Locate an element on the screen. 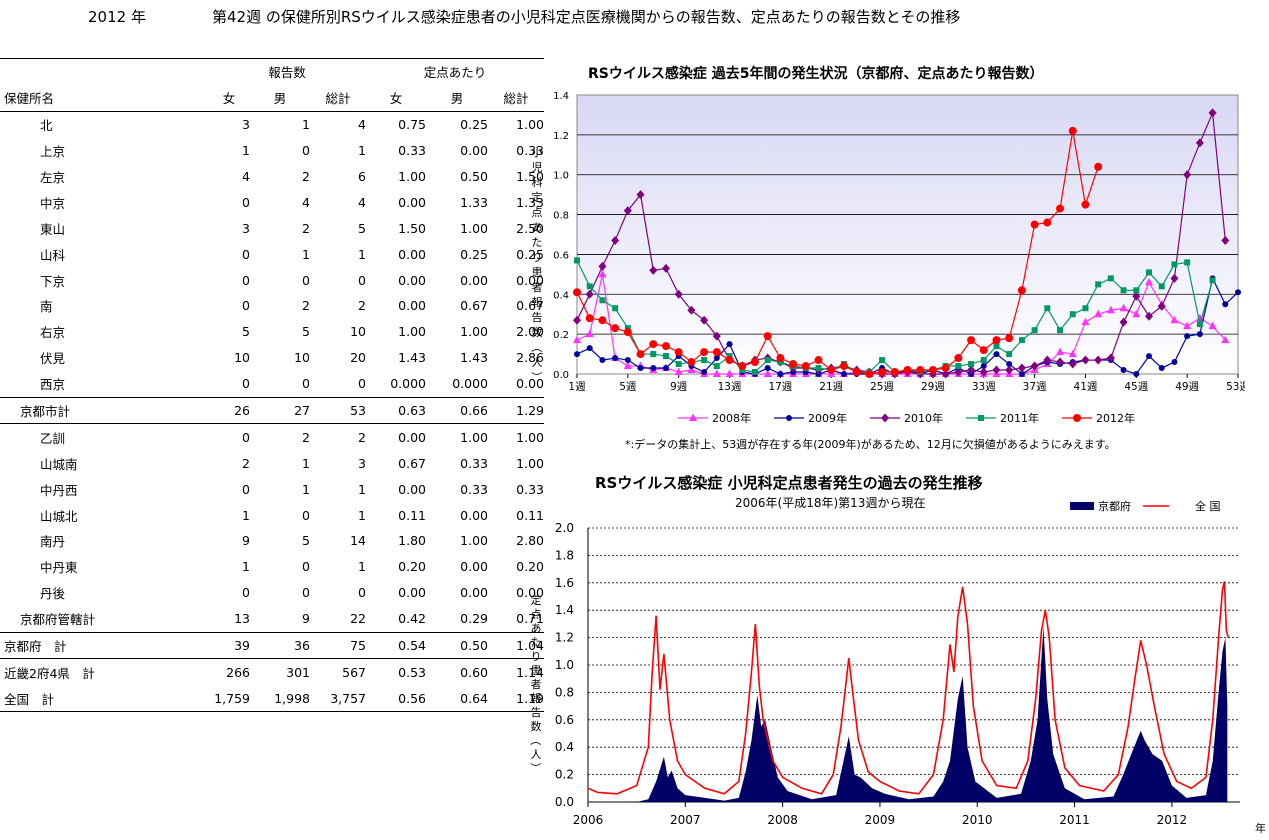 The width and height of the screenshot is (1269, 840). ytick-label: 1.2 is located at coordinates (564, 638).